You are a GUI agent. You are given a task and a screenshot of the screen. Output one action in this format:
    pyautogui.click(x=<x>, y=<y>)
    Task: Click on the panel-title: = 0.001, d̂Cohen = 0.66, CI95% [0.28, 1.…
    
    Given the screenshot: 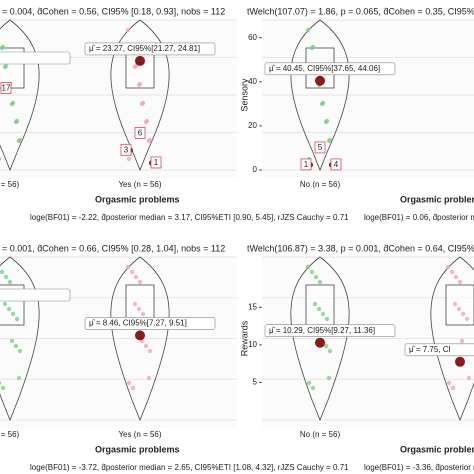 What is the action you would take?
    pyautogui.click(x=113, y=248)
    